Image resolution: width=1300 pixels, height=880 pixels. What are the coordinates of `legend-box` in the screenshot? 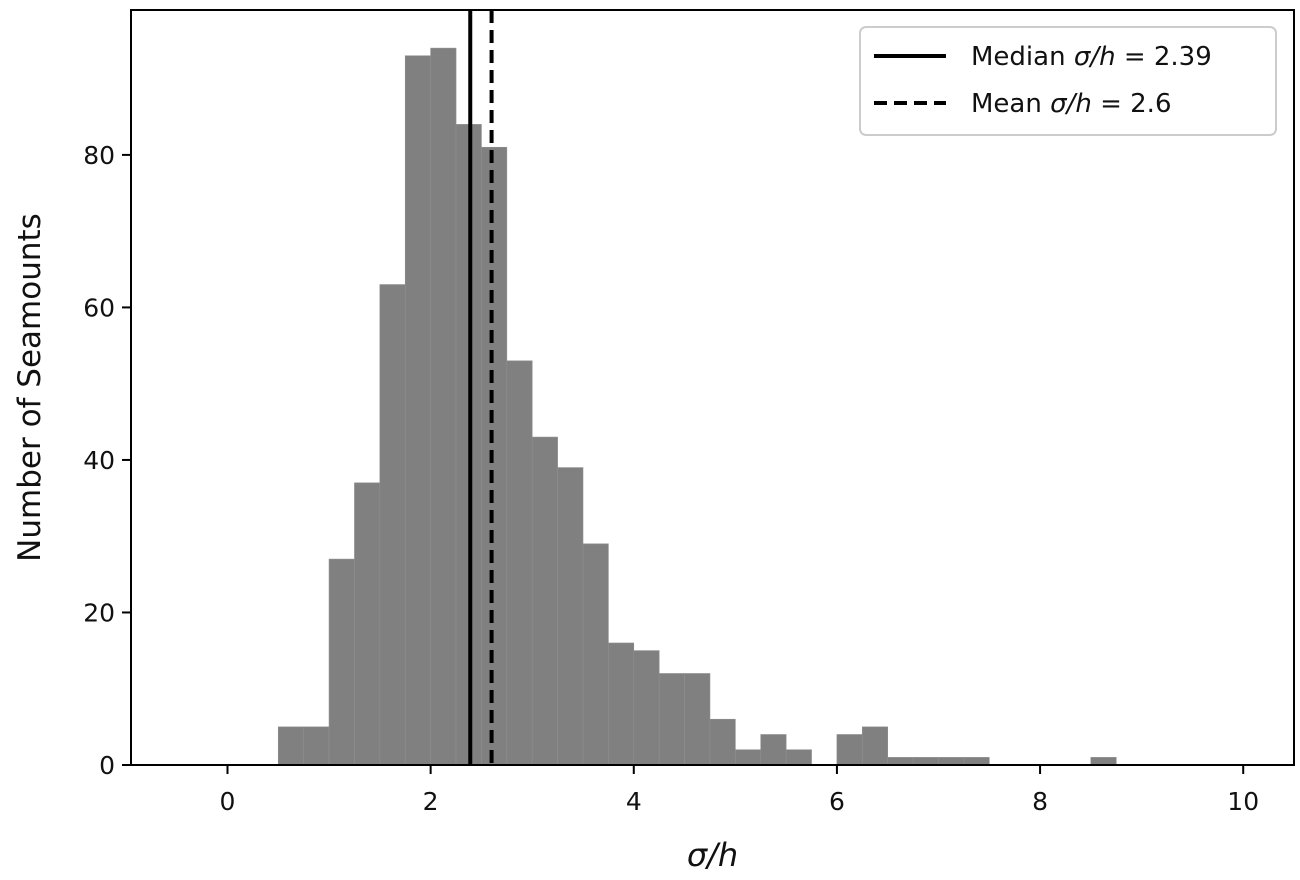 It's located at (1068, 81).